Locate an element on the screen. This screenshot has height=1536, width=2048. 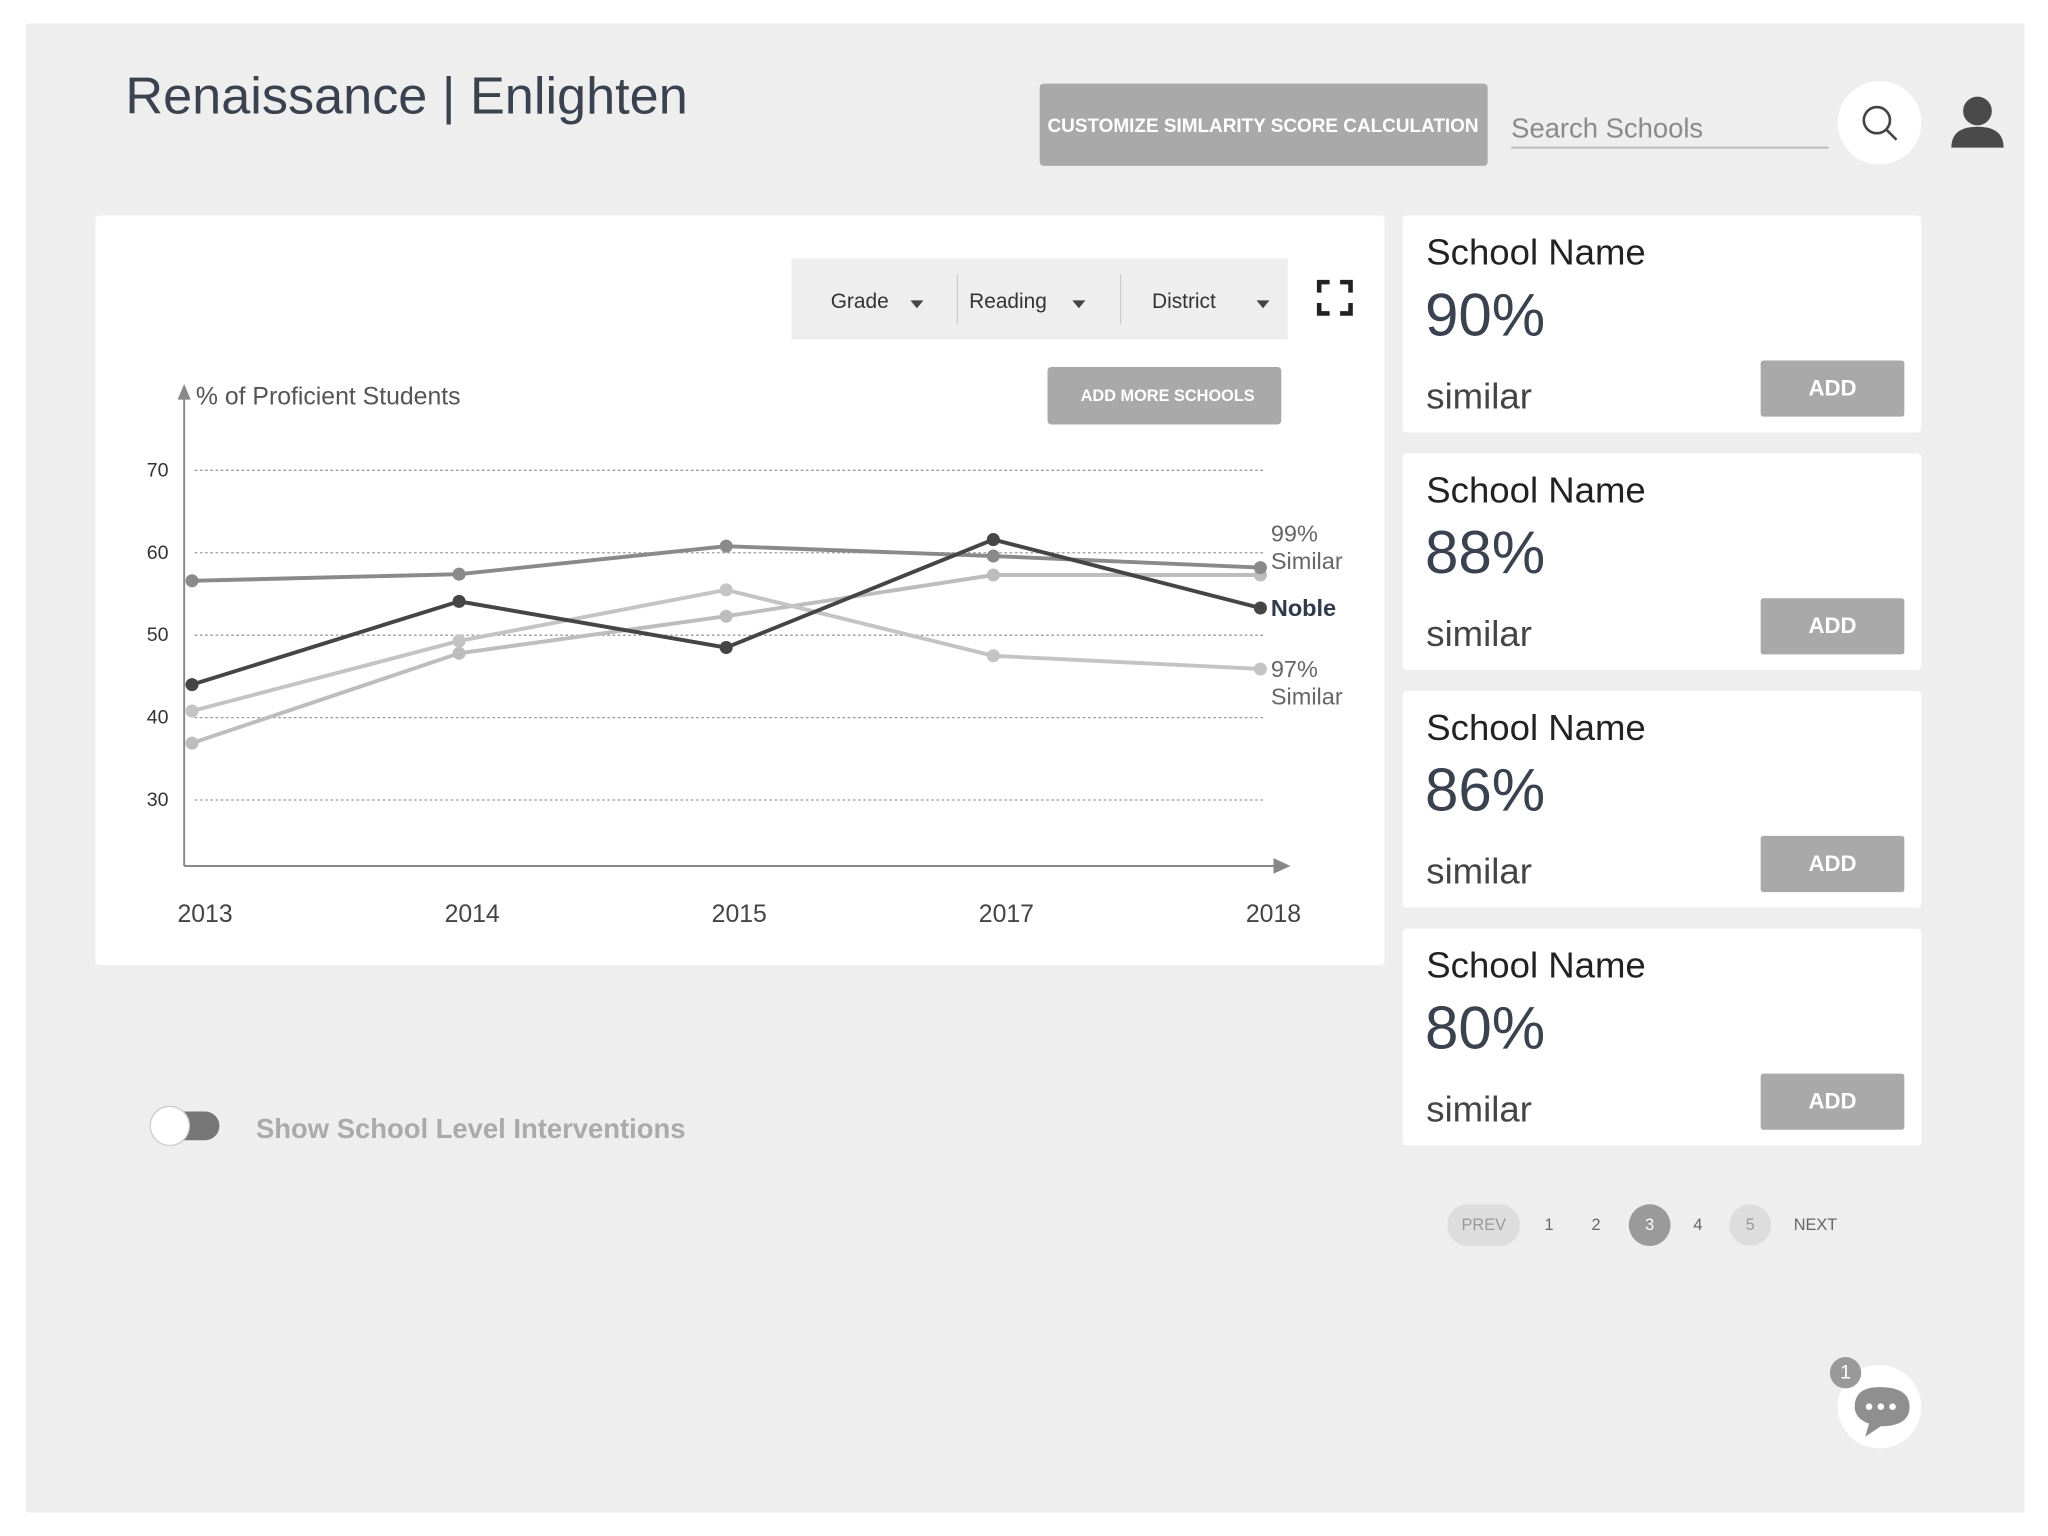
filter-dropdown: District is located at coordinates (1184, 301).